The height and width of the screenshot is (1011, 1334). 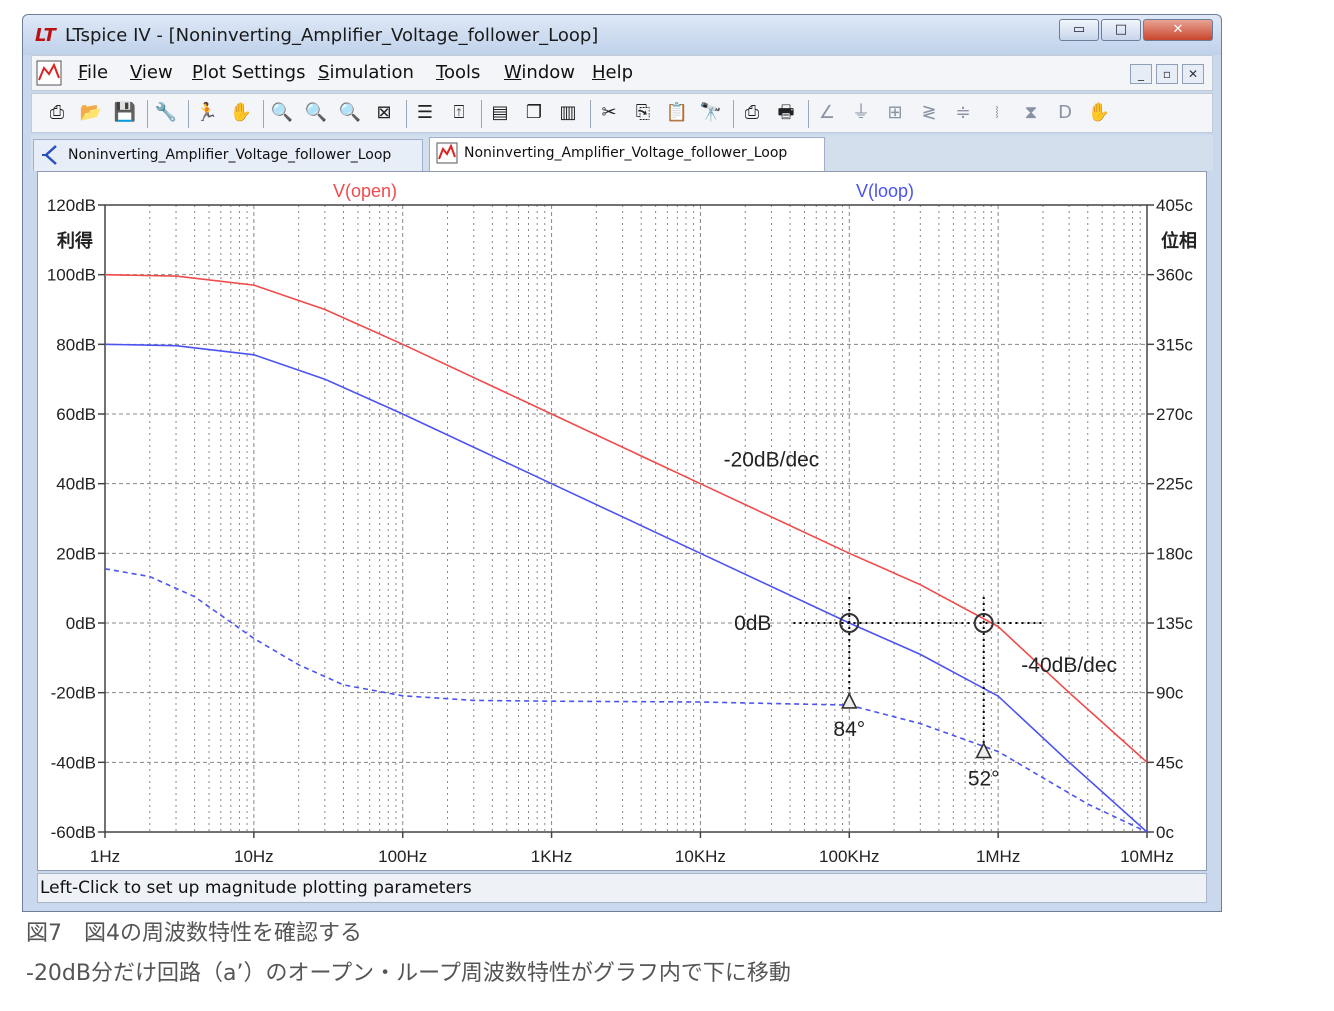 What do you see at coordinates (861, 112) in the screenshot?
I see `ground-icon: ⏚` at bounding box center [861, 112].